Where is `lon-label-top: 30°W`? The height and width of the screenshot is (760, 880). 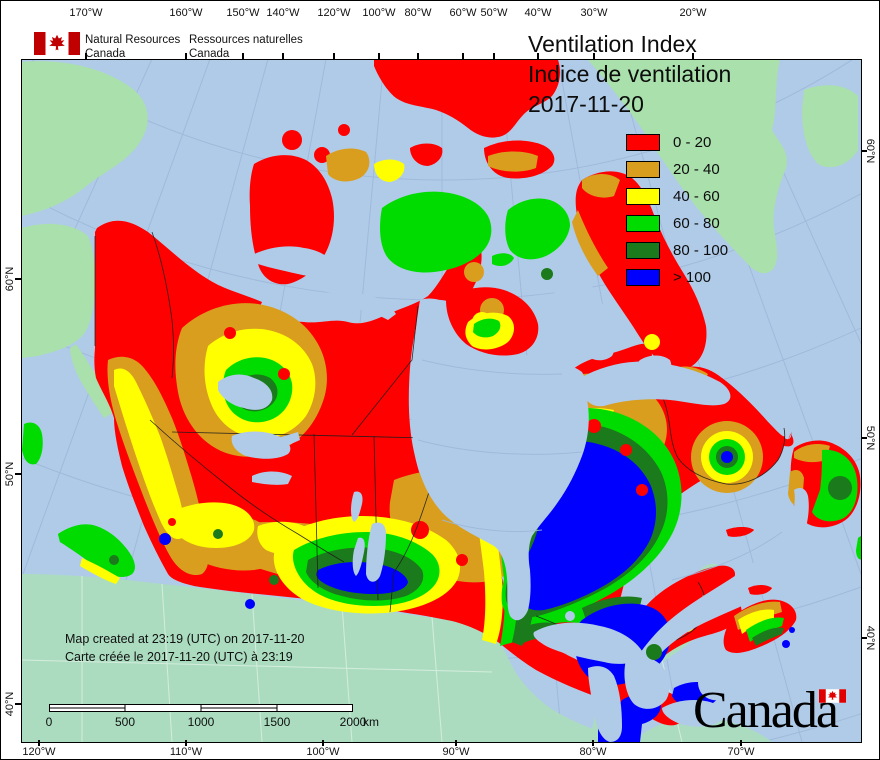
lon-label-top: 30°W is located at coordinates (594, 13).